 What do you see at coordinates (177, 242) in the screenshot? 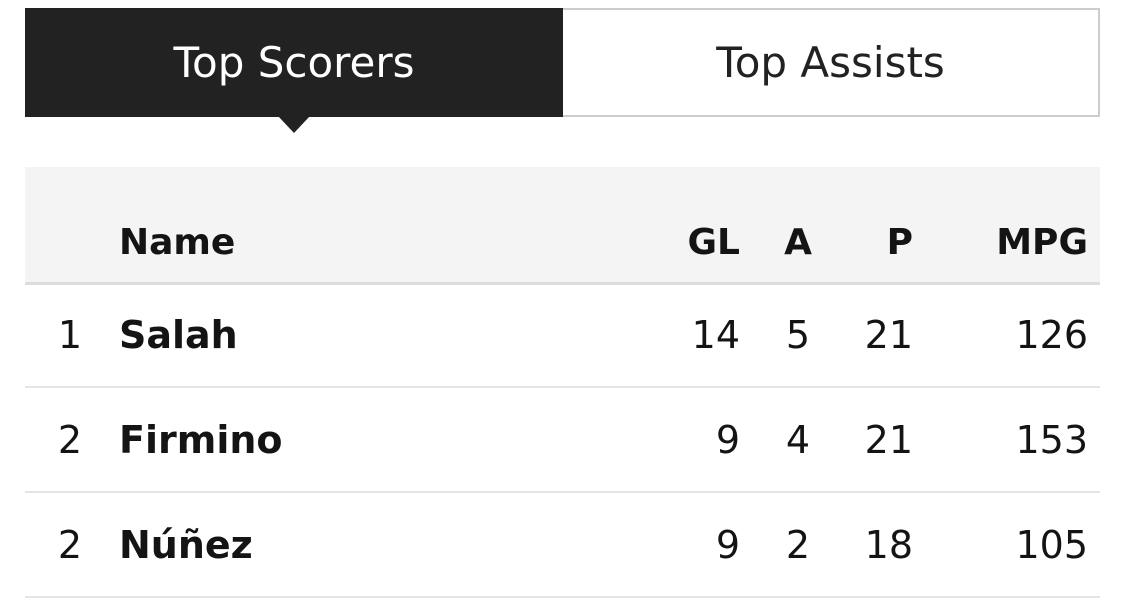
I see `column-header: Name` at bounding box center [177, 242].